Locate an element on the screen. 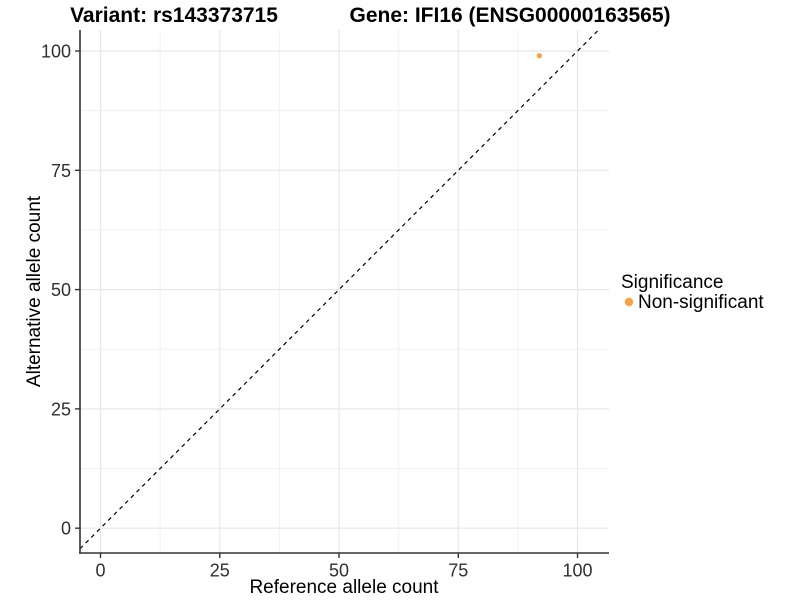 The image size is (800, 600). legend-key-dot-icon is located at coordinates (629, 302).